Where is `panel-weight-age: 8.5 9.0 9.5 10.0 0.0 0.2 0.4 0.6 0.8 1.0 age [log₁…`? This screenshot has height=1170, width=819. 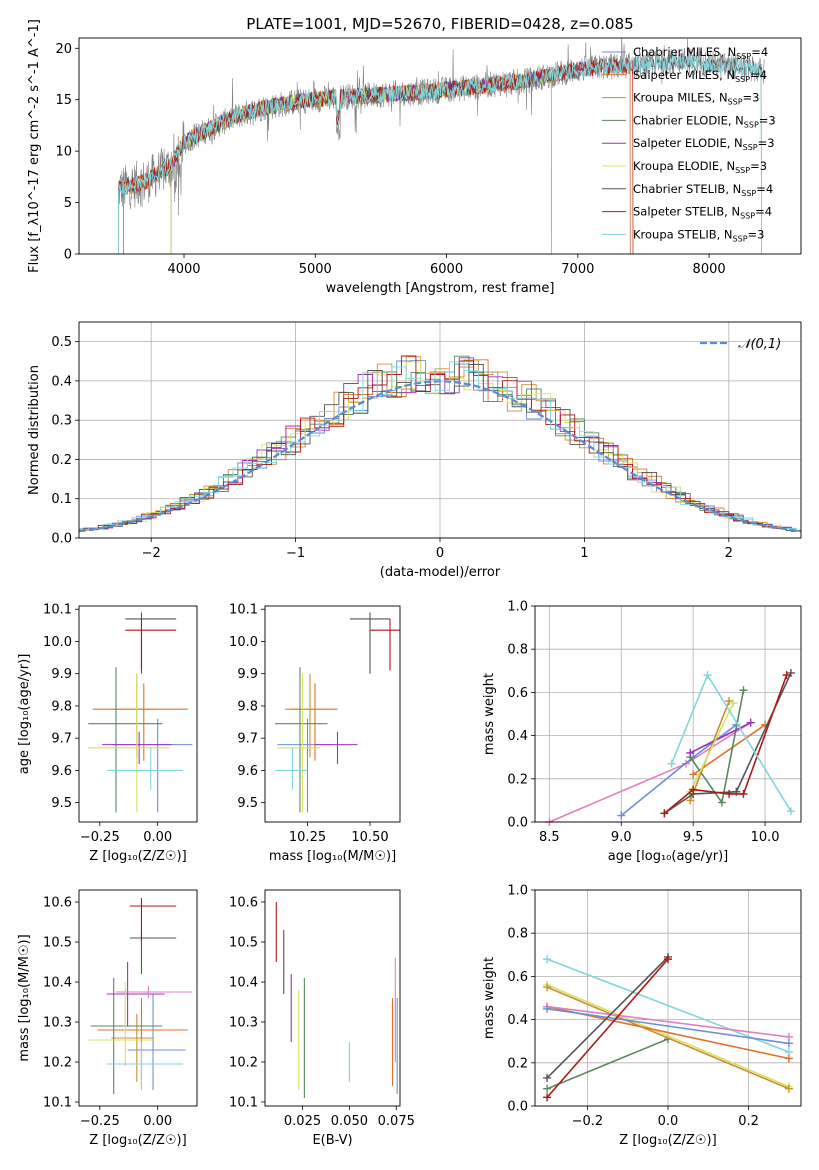
panel-weight-age: 8.5 9.0 9.5 10.0 0.0 0.2 0.4 0.6 0.8 1.0 age [log₁… is located at coordinates (642, 732).